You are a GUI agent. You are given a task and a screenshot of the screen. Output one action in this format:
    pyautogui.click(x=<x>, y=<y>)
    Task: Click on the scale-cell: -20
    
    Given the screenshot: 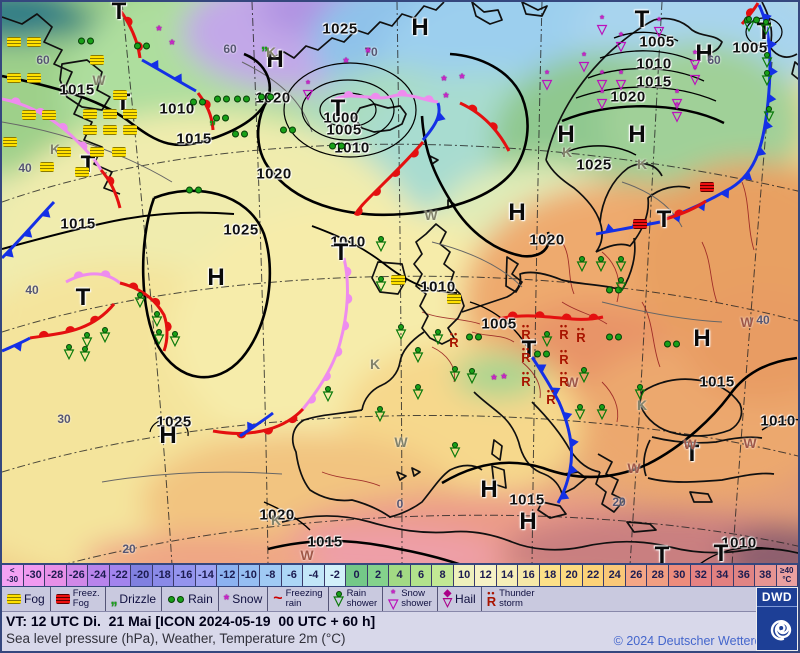 What is the action you would take?
    pyautogui.click(x=142, y=575)
    